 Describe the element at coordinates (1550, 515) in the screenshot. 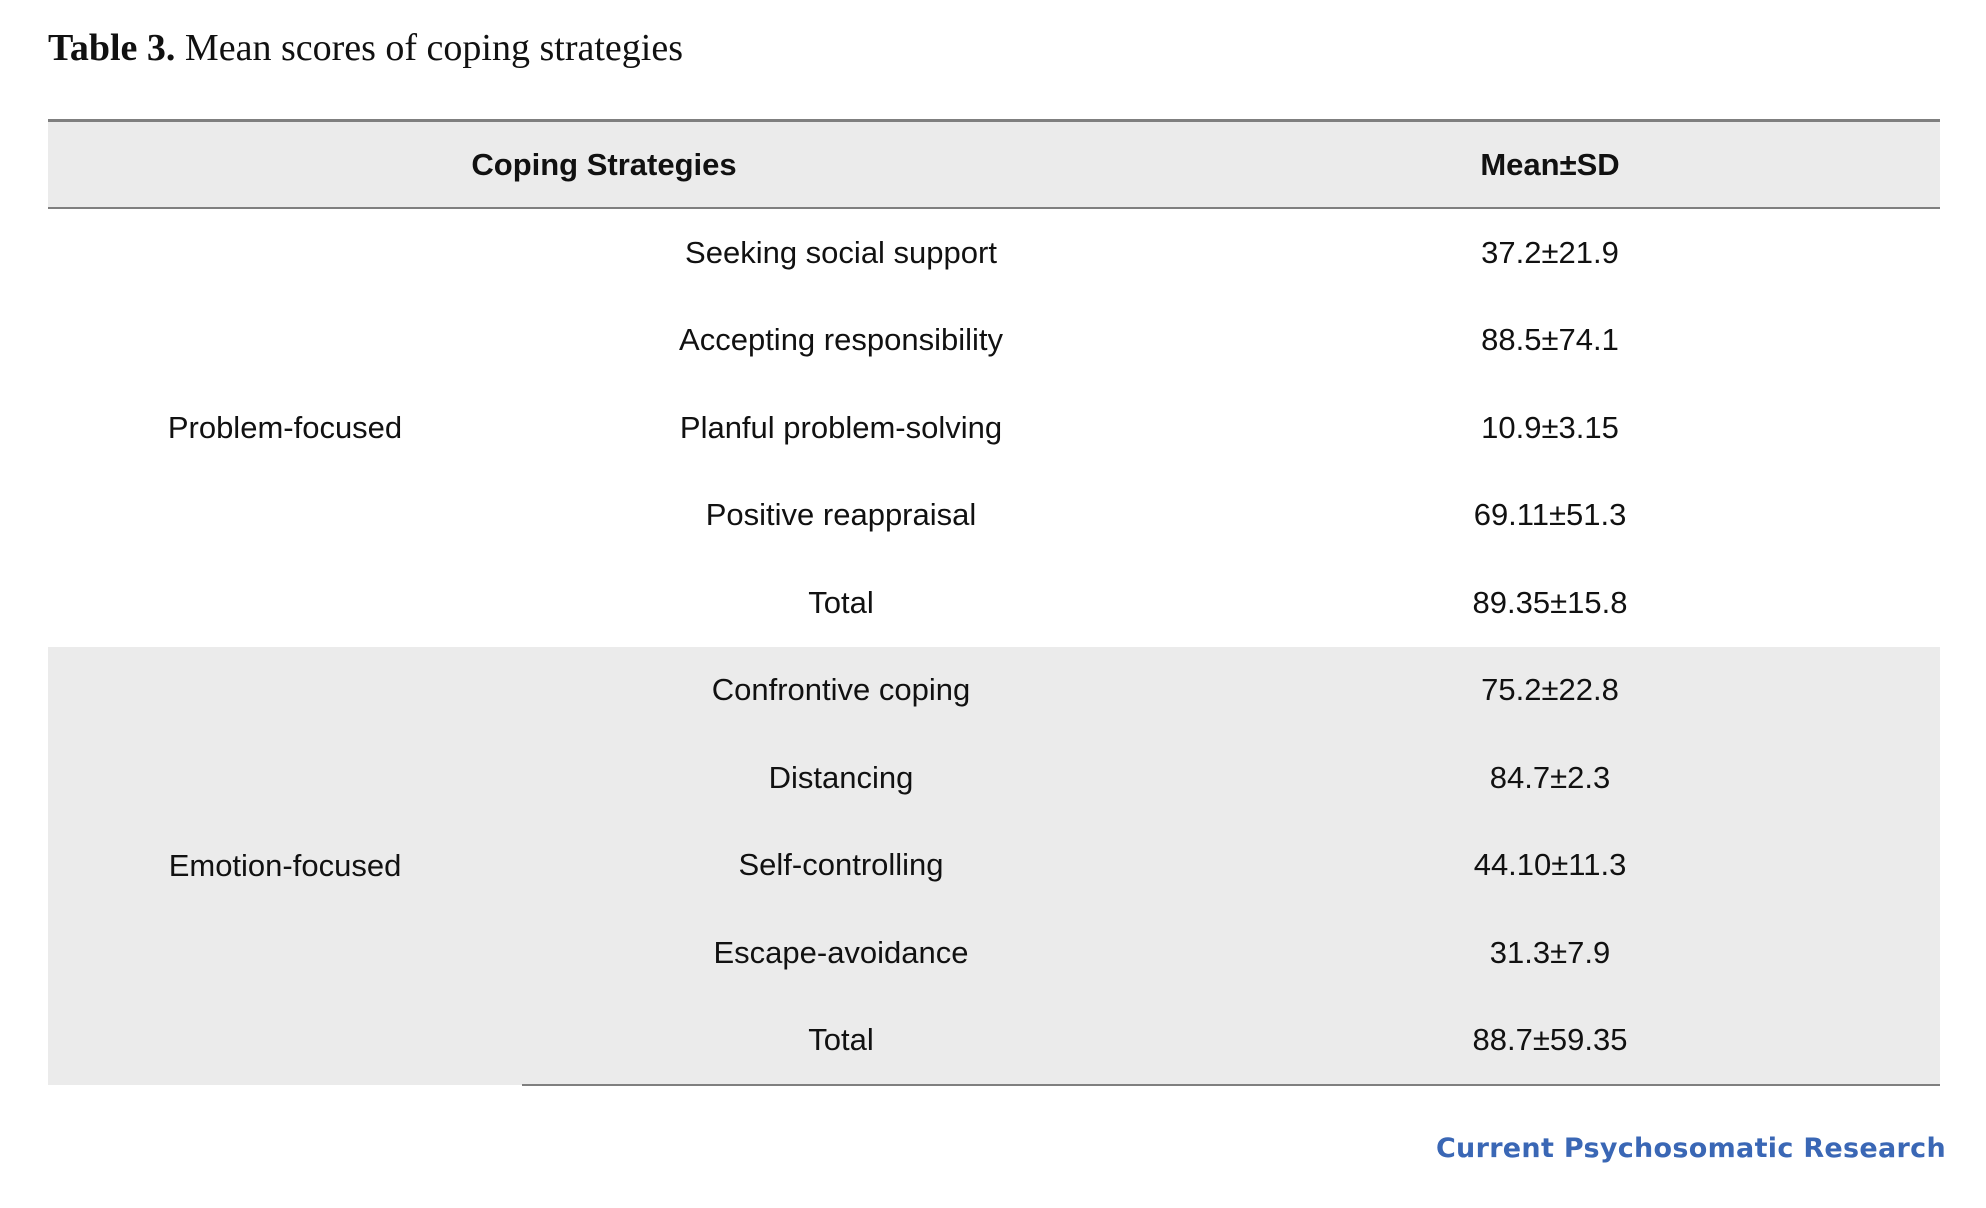

I see `mean-sd-cell: 69.11±51.3` at that location.